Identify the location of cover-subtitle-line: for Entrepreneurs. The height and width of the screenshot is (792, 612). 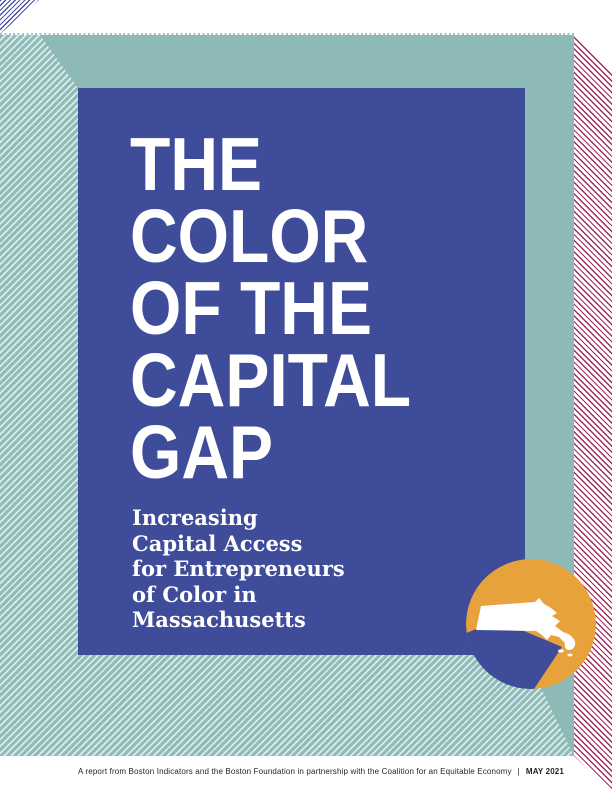
(238, 569).